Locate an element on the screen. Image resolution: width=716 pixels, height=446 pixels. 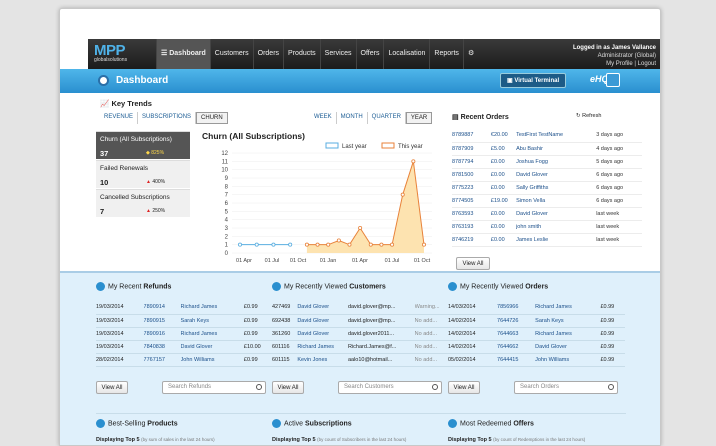
refresh-button: ↻ Refresh is located at coordinates (589, 116).